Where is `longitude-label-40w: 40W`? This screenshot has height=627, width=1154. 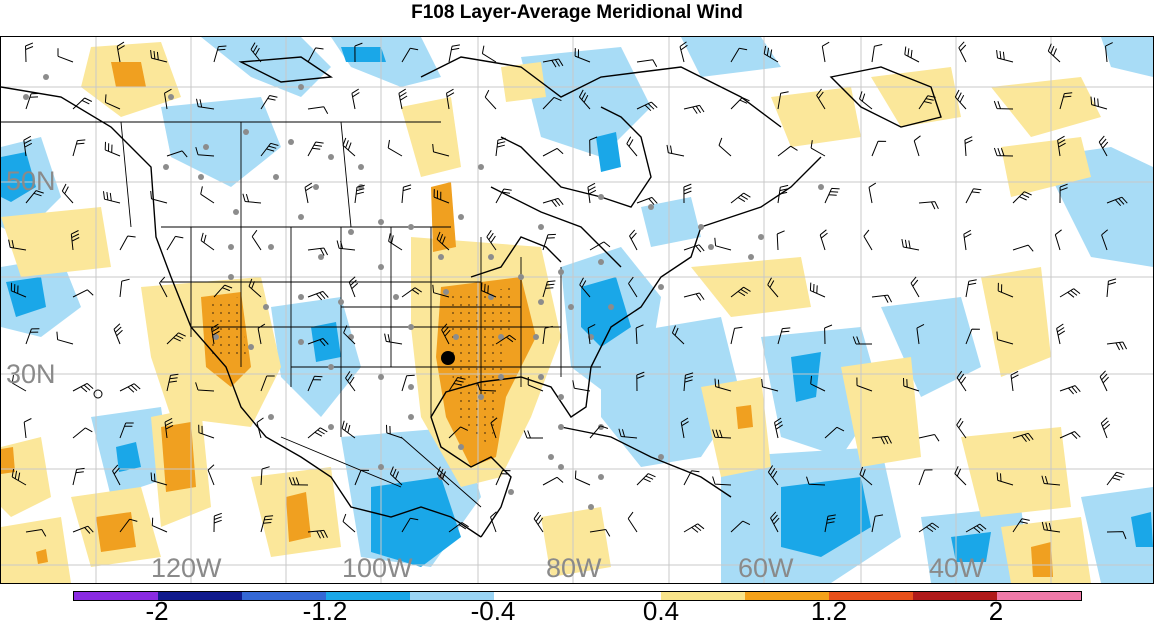
longitude-label-40w: 40W is located at coordinates (957, 568).